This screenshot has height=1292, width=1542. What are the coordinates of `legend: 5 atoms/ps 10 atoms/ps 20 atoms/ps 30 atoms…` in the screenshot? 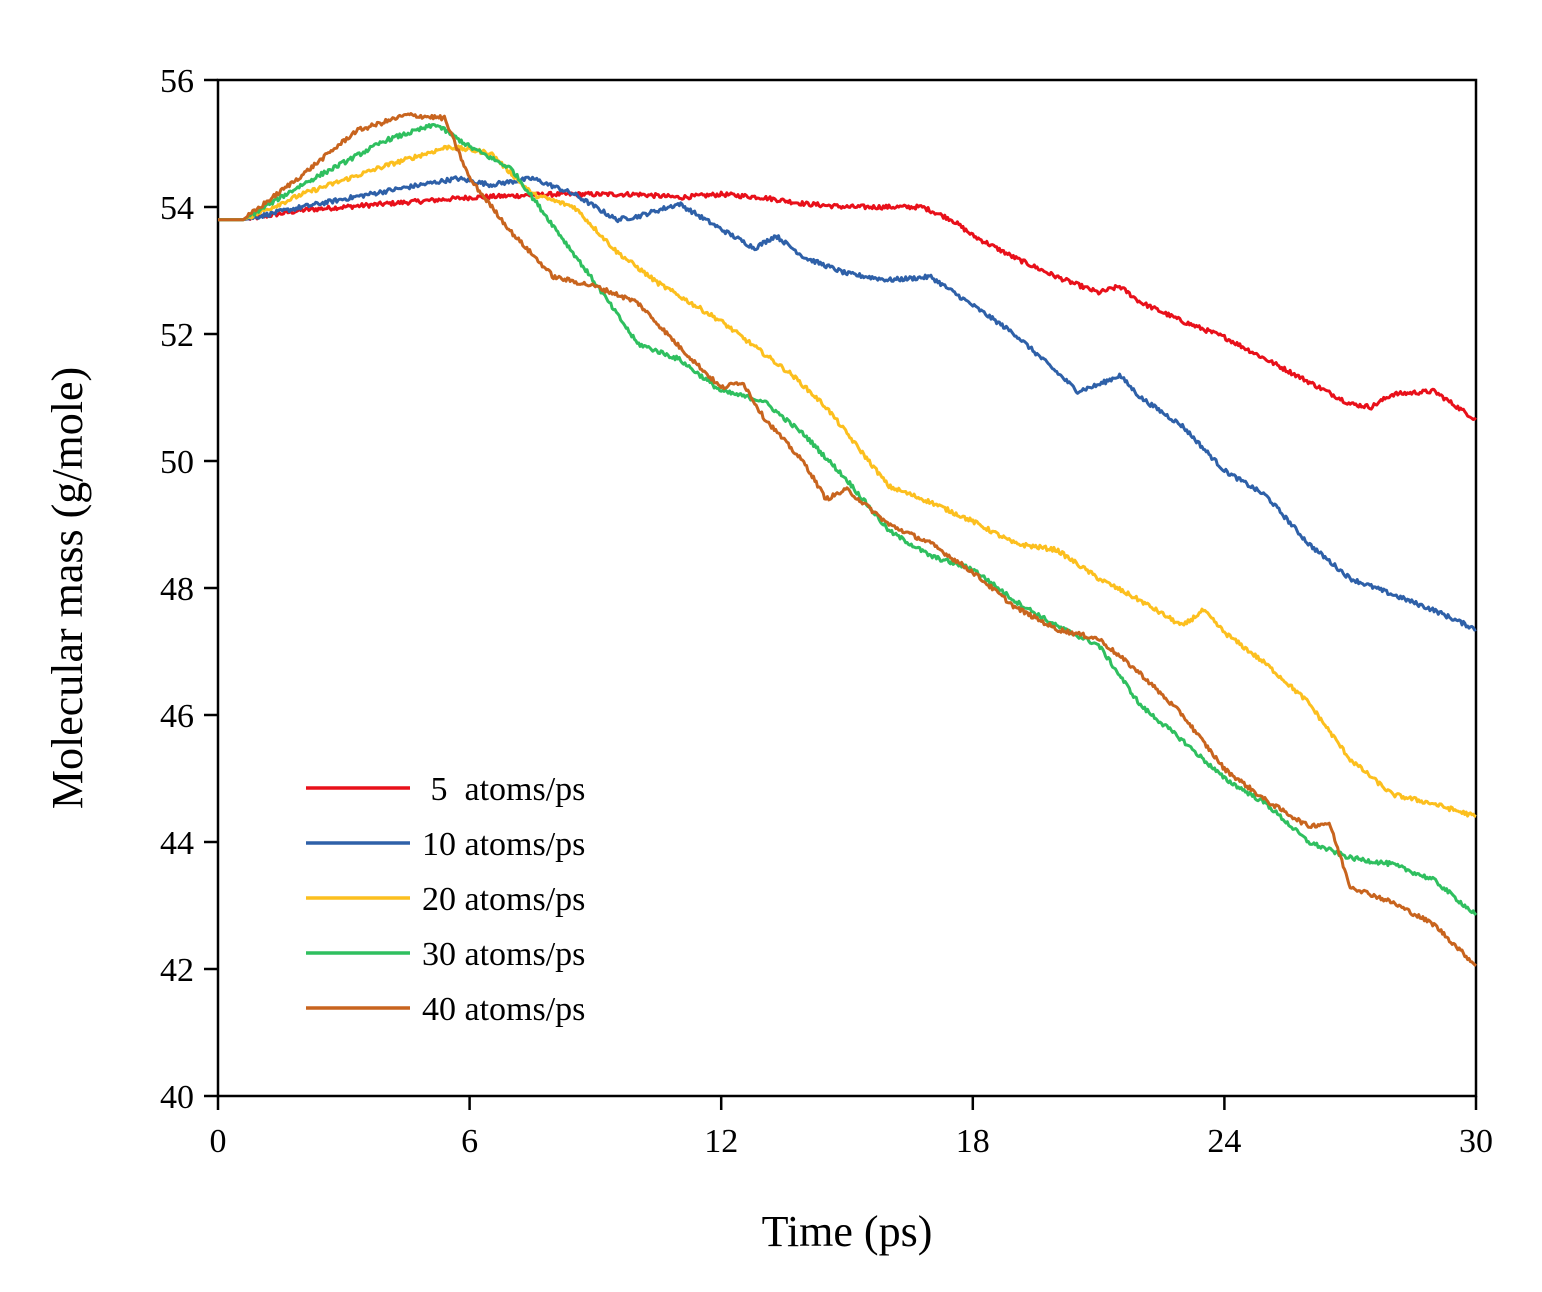 It's located at (445, 899).